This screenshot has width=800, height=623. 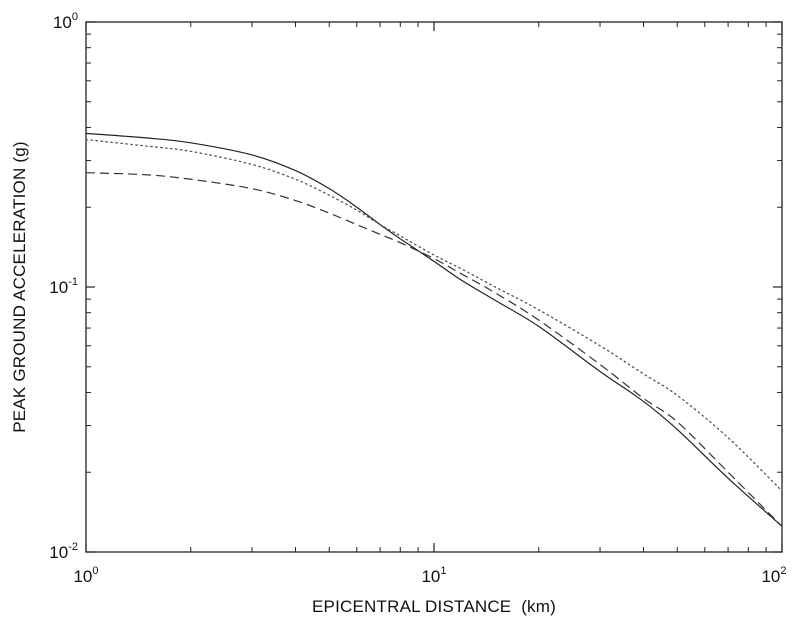 I want to click on x-axis-label: EPICENTRAL DISTANCE (km), so click(x=434, y=606).